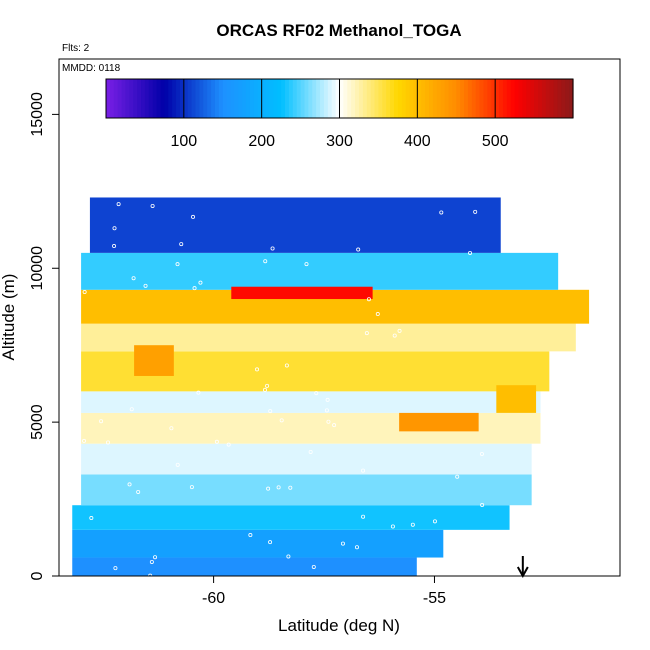 The height and width of the screenshot is (650, 650). What do you see at coordinates (324, 591) in the screenshot?
I see `x-axis: -60 -55` at bounding box center [324, 591].